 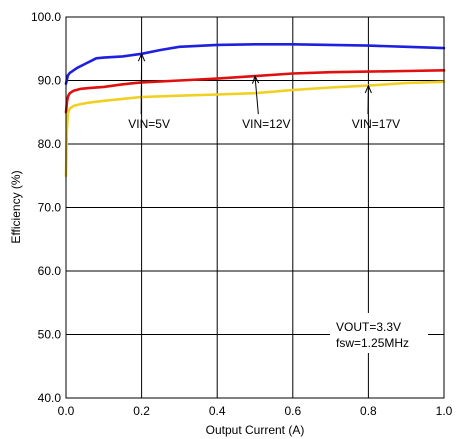 What do you see at coordinates (217, 411) in the screenshot?
I see `x-tick-label: 0.4` at bounding box center [217, 411].